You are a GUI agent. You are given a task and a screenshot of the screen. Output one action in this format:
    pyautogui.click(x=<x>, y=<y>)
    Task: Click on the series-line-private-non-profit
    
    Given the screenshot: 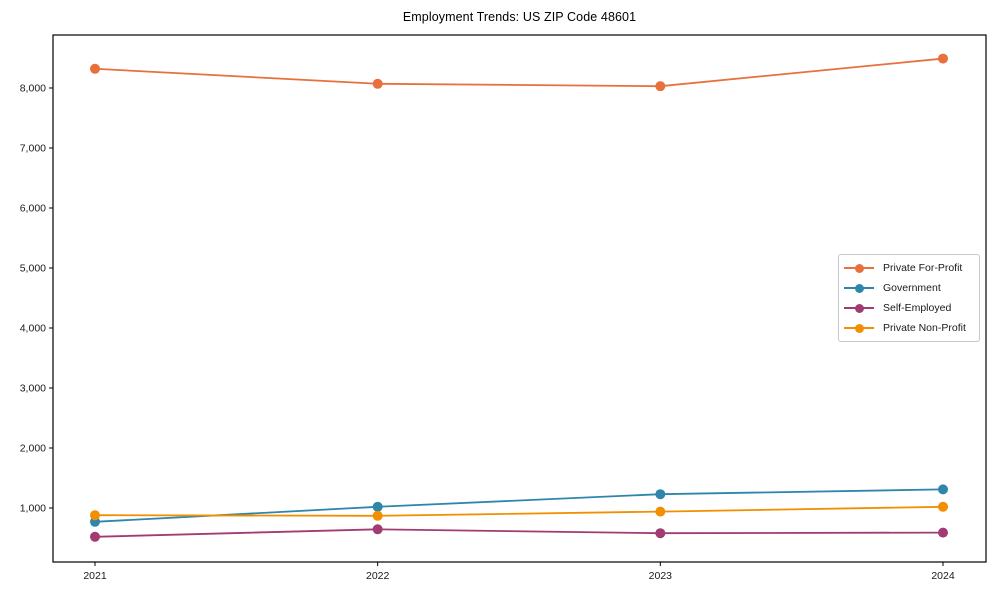 What is the action you would take?
    pyautogui.click(x=519, y=511)
    